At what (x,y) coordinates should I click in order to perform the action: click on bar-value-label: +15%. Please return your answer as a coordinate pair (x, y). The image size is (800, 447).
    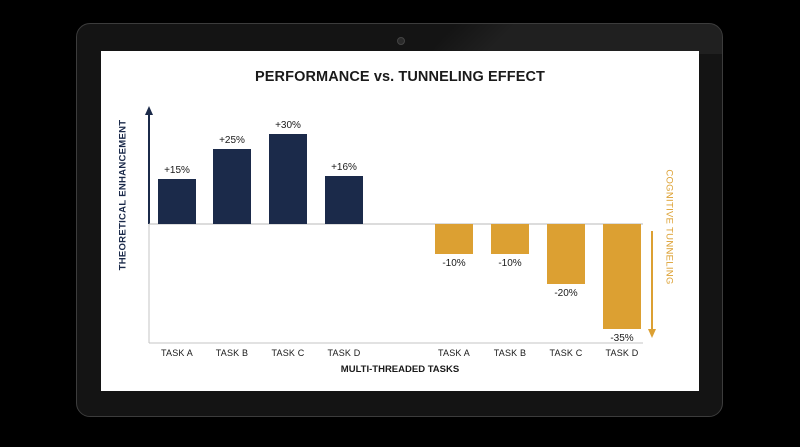
    Looking at the image, I should click on (177, 170).